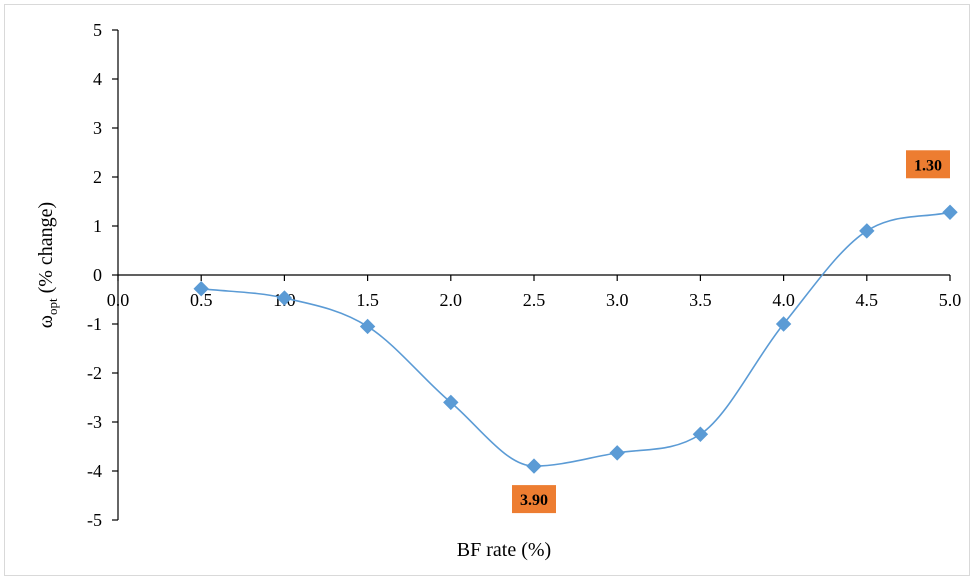 This screenshot has width=976, height=581. What do you see at coordinates (867, 300) in the screenshot?
I see `x-tick-label: 4.5` at bounding box center [867, 300].